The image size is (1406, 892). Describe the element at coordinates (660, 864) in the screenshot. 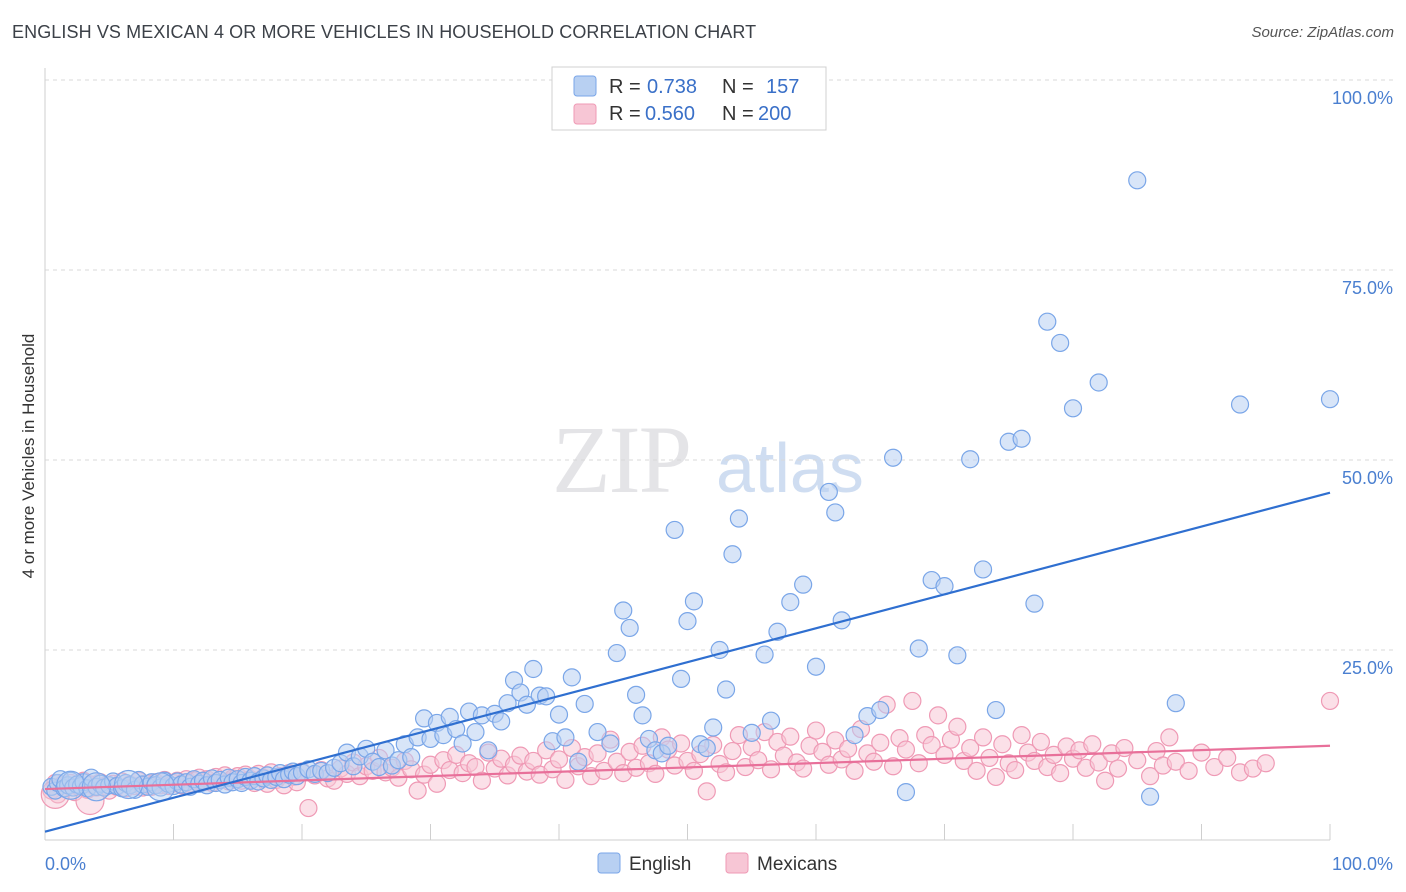

I see `bottom-legend-english: English` at that location.